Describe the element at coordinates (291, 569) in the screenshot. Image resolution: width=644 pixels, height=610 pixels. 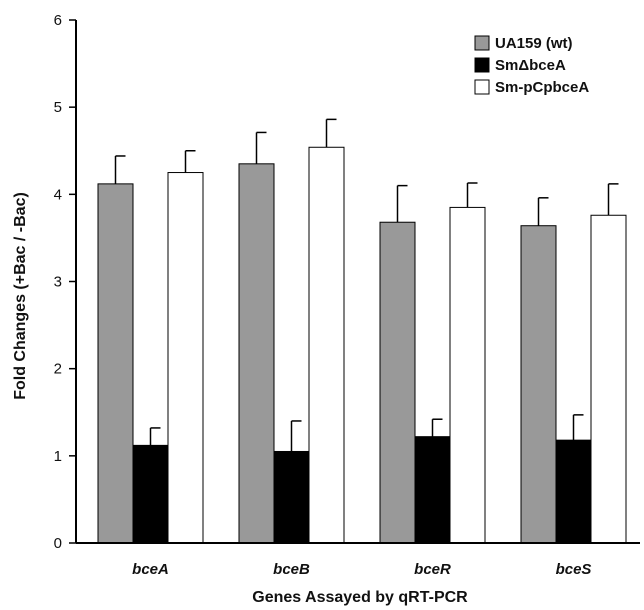
I see `x-tick-label: bceB` at that location.